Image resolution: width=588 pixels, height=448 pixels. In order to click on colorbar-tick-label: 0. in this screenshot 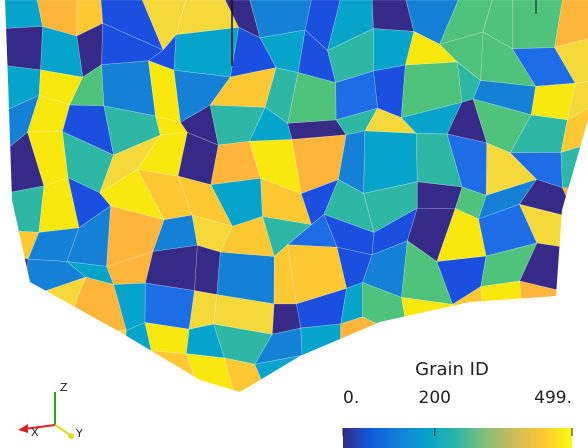, I will do `click(351, 398)`.